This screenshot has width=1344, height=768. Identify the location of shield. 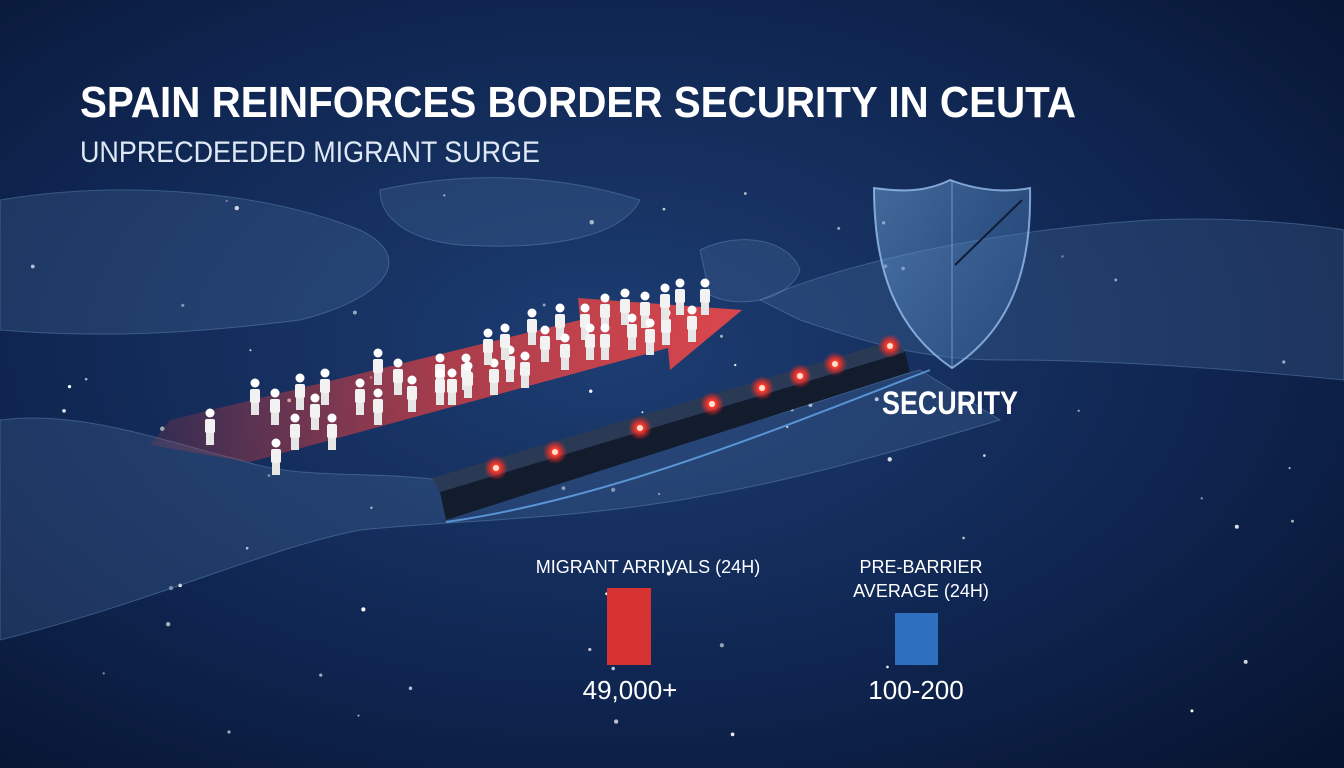
(952, 274).